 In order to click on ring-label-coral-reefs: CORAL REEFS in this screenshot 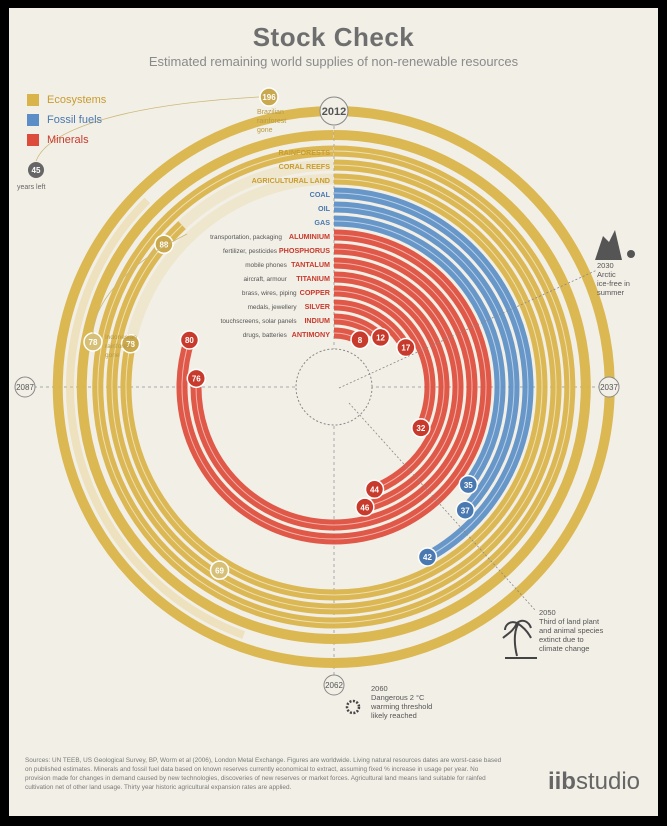, I will do `click(305, 166)`.